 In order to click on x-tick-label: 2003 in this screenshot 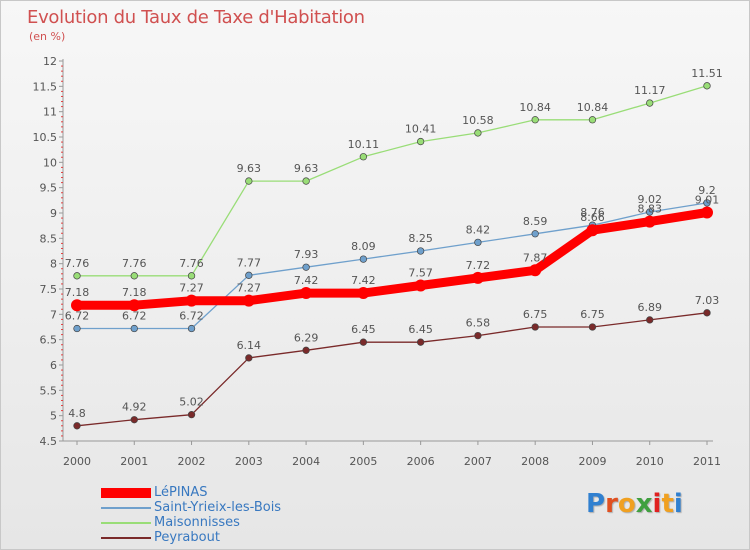, I will do `click(249, 461)`.